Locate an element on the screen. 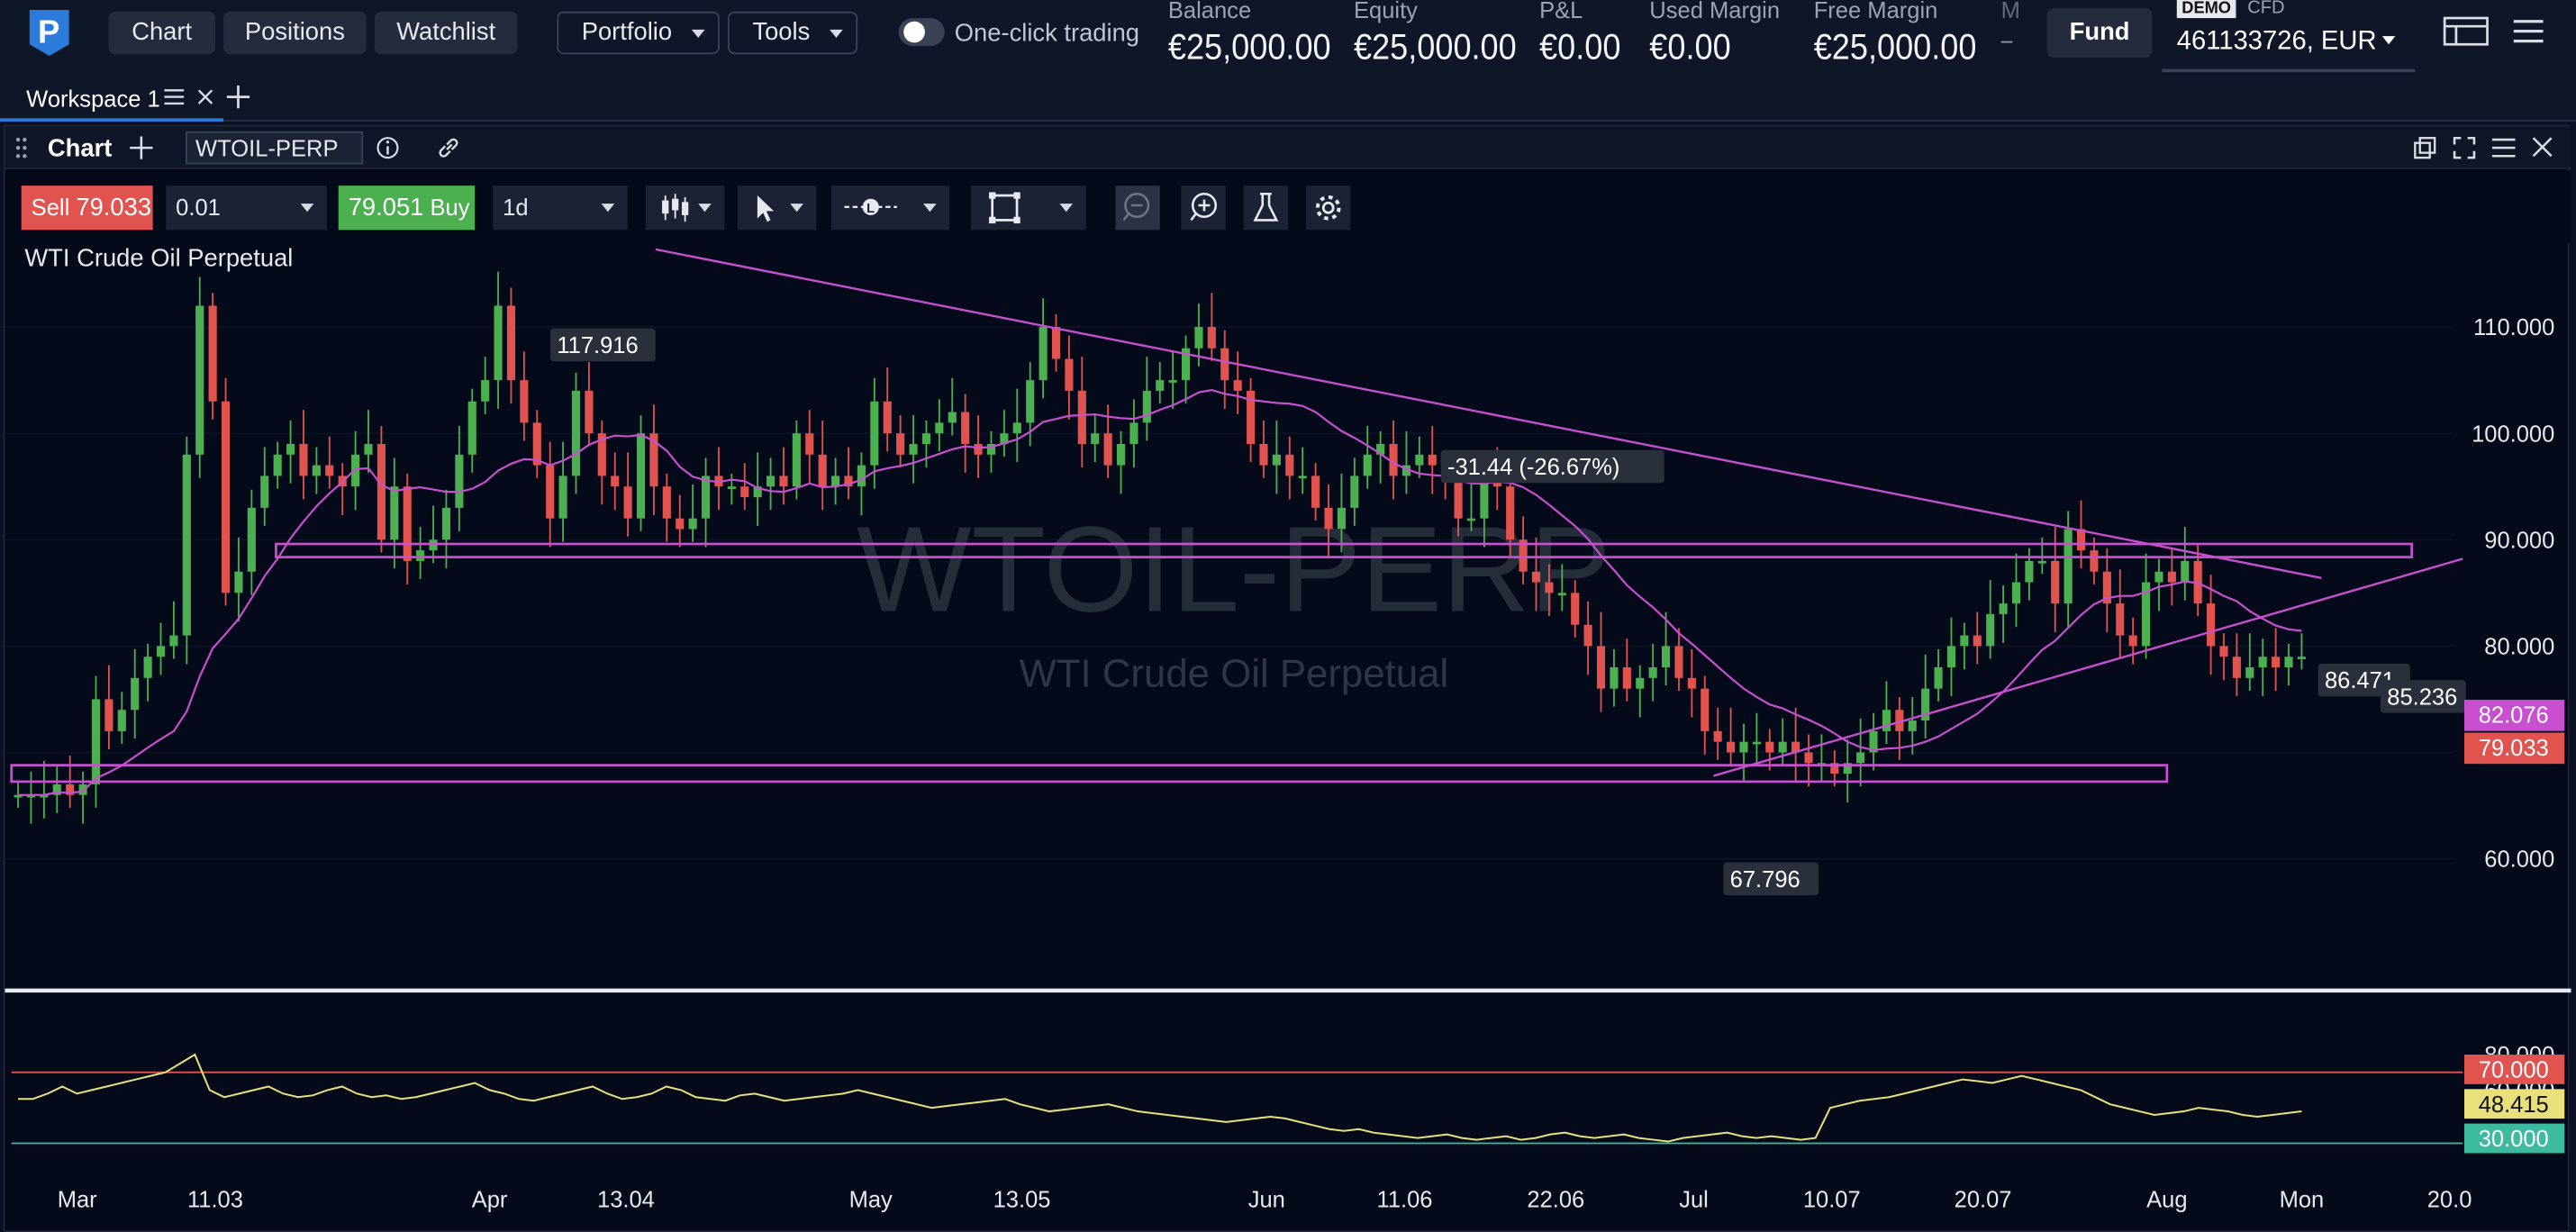 The image size is (2576, 1232). chart-type-button is located at coordinates (685, 209).